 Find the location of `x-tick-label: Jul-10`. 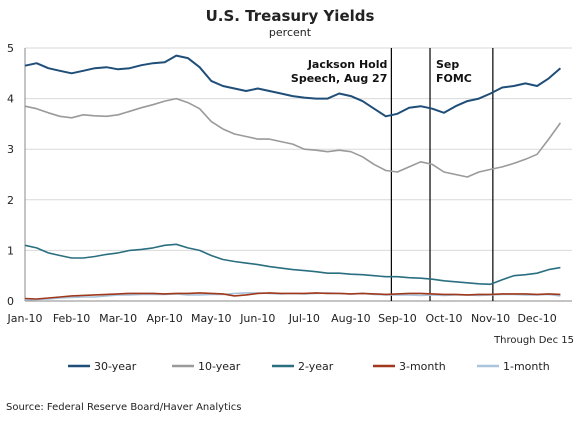

x-tick-label: Jul-10 is located at coordinates (304, 318).